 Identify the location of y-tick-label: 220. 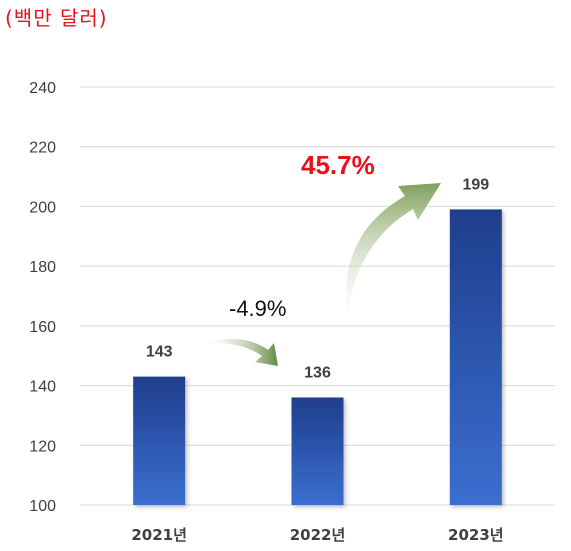
(42, 148).